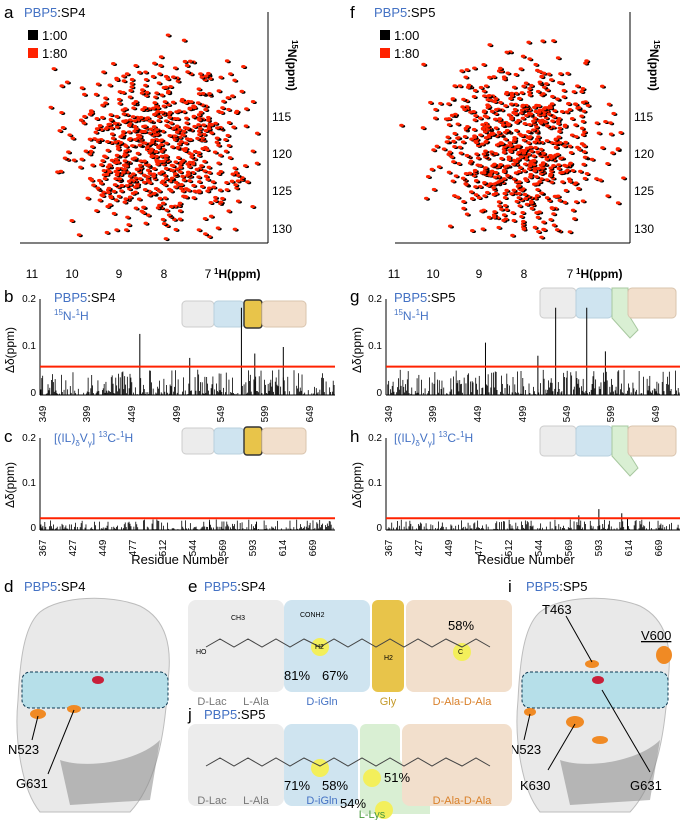 The height and width of the screenshot is (820, 685). Describe the element at coordinates (297, 675) in the screenshot. I see `percent-label: 81%` at that location.